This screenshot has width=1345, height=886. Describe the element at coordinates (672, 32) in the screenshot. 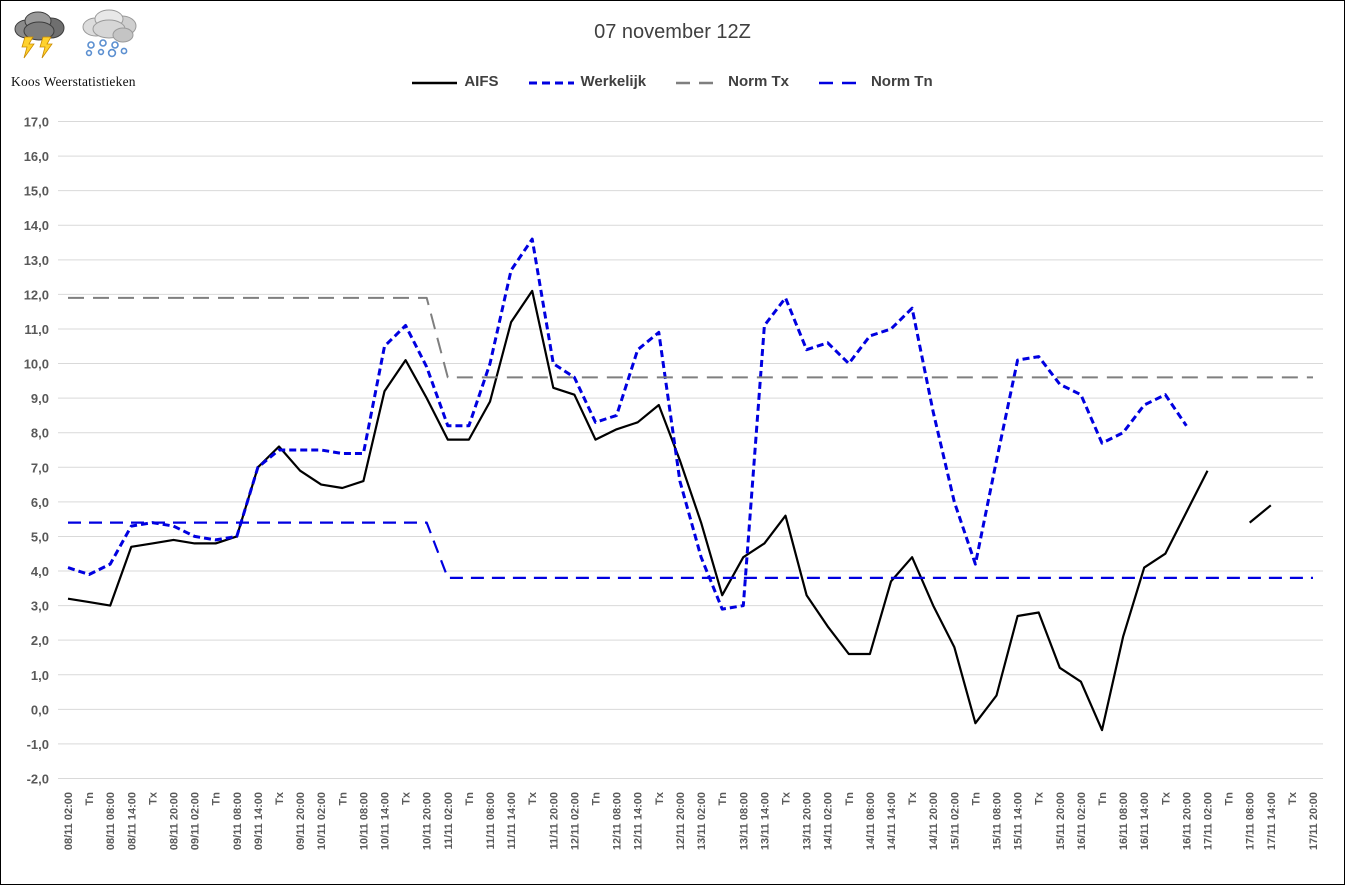

I see `chart-title: 07 november 12Z` at that location.